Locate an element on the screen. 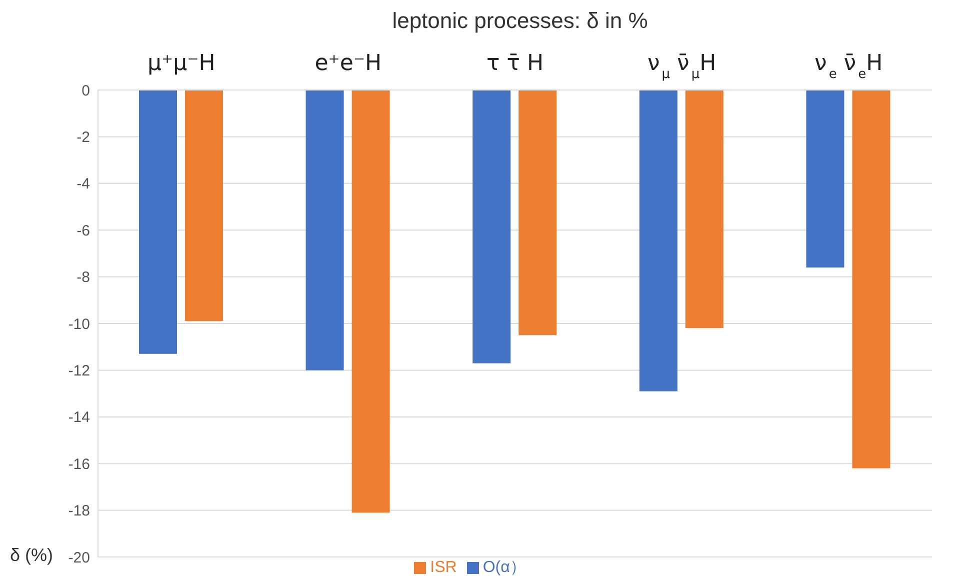 The height and width of the screenshot is (578, 960). y-tick-label: -14 is located at coordinates (79, 417).